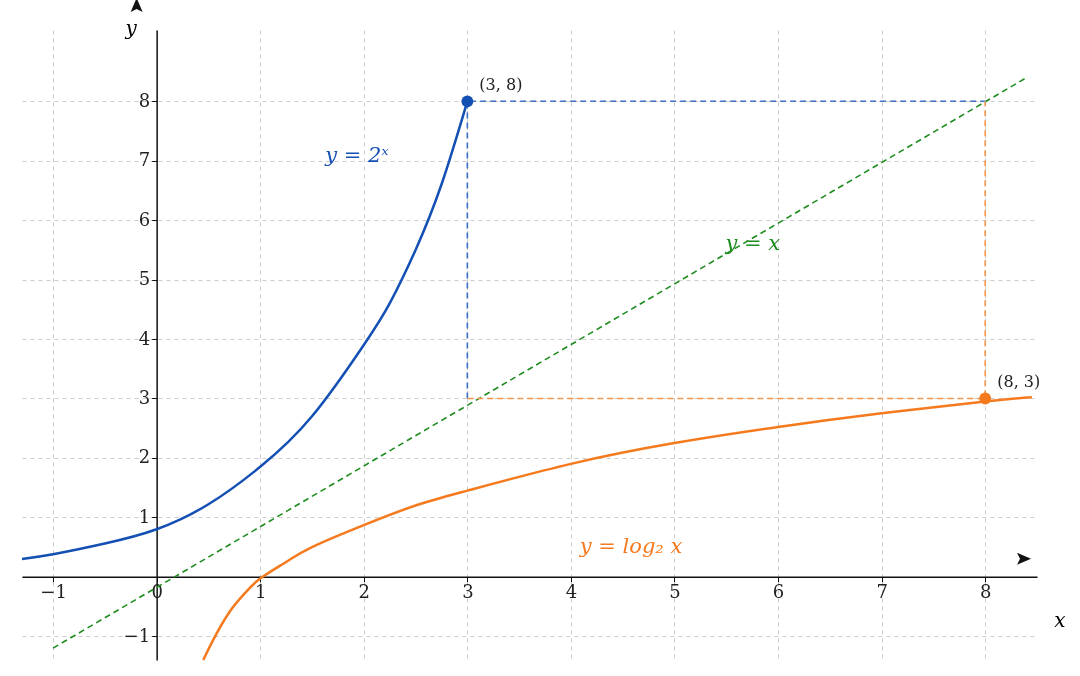 Image resolution: width=1080 pixels, height=676 pixels. Describe the element at coordinates (131, 27) in the screenshot. I see `y-axis-title: y` at that location.